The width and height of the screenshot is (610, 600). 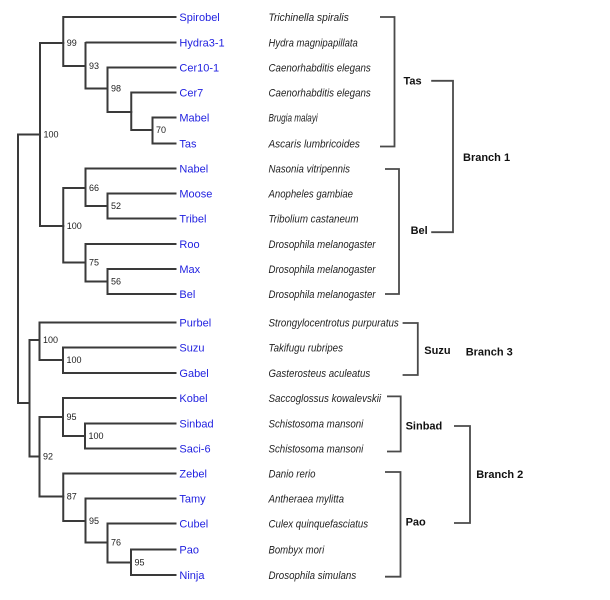 What do you see at coordinates (499, 475) in the screenshot?
I see `svg-text: Branch 2` at bounding box center [499, 475].